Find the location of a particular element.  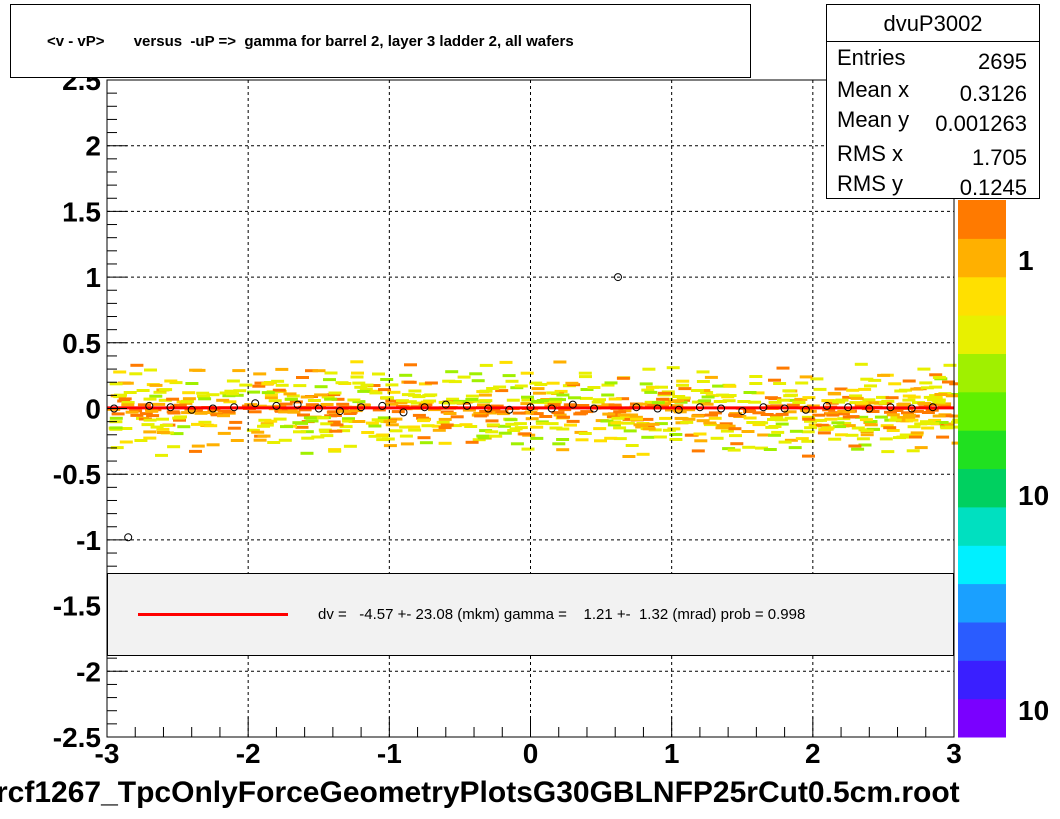

color-scale-label: 10 is located at coordinates (1033, 710).